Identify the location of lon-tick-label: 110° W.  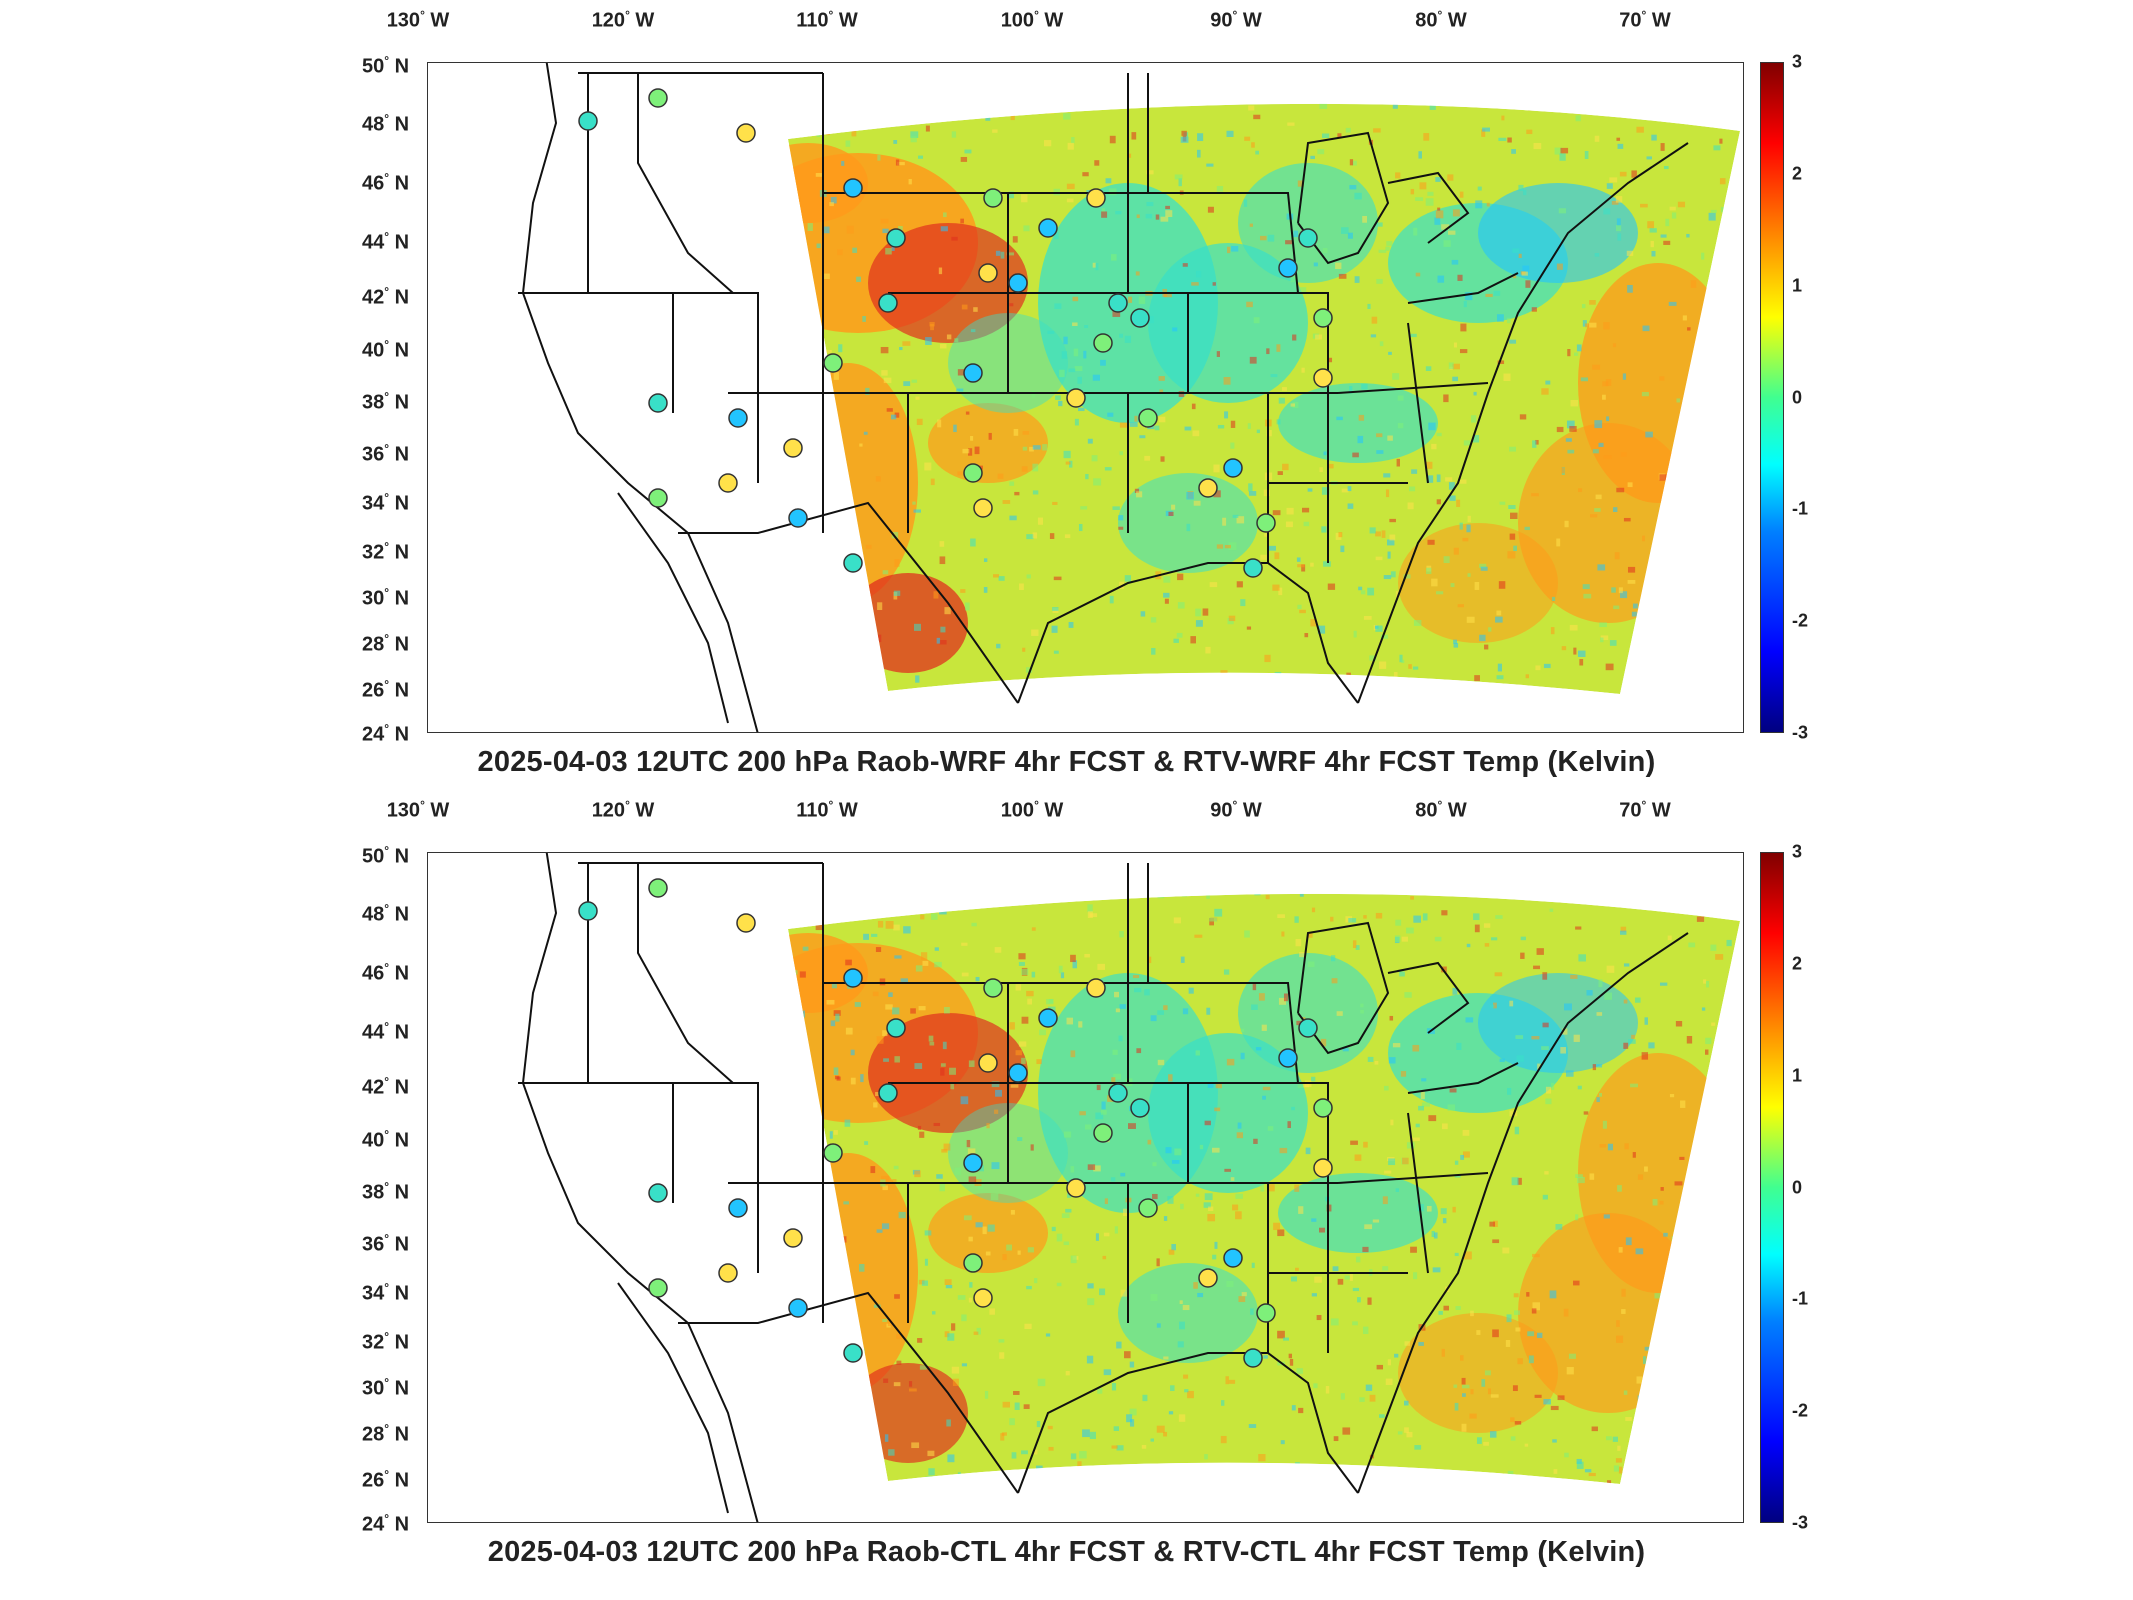
(827, 20).